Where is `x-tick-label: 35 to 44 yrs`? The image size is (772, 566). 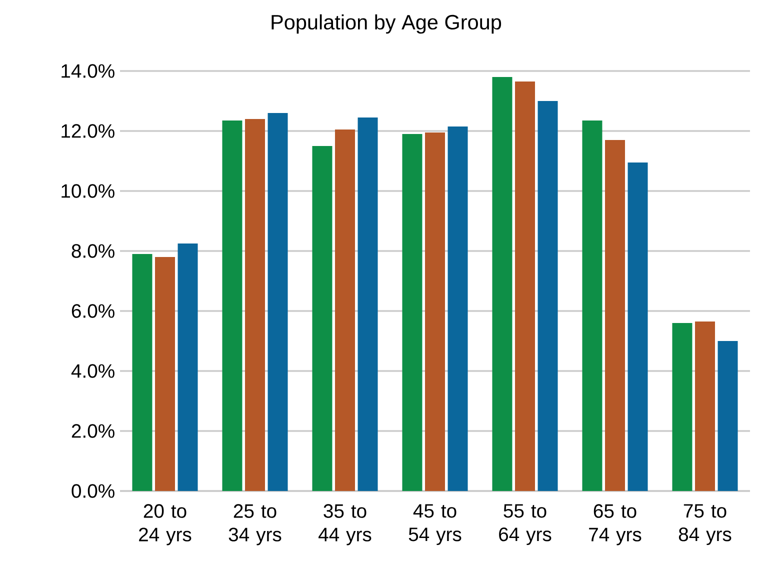 x-tick-label: 35 to 44 yrs is located at coordinates (345, 525).